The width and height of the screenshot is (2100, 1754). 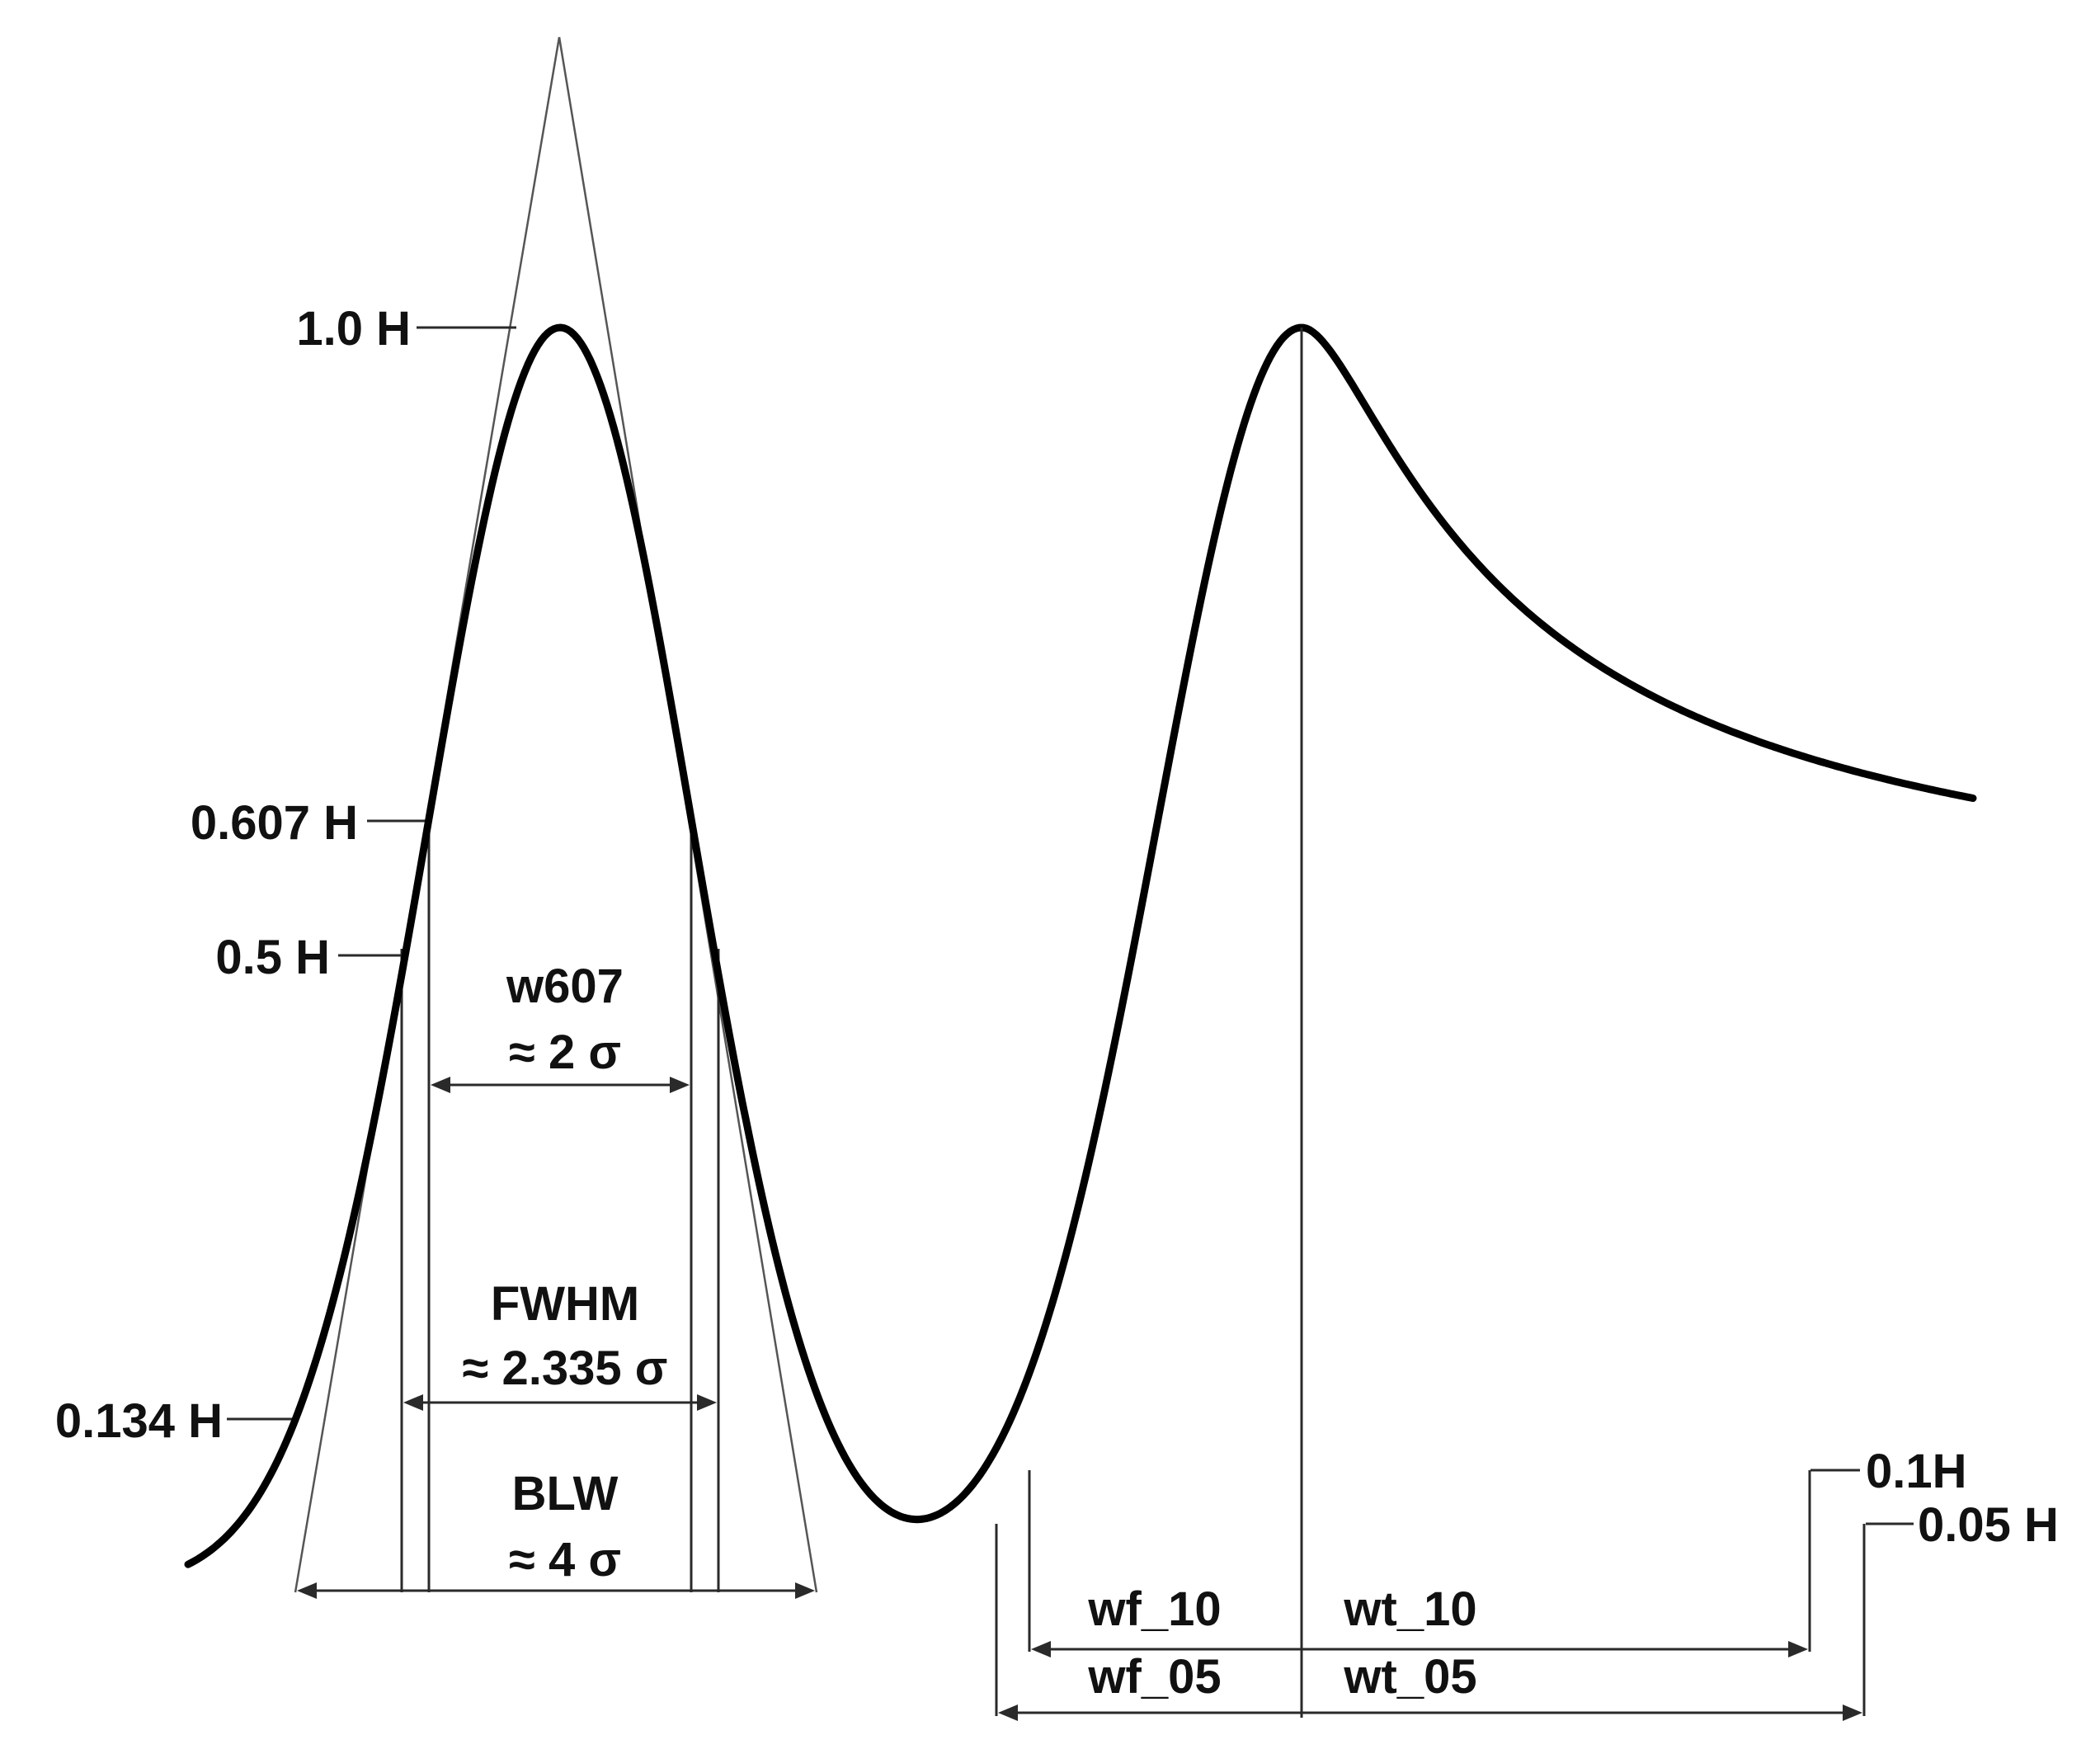 What do you see at coordinates (565, 1494) in the screenshot?
I see `label-blw: BLW` at bounding box center [565, 1494].